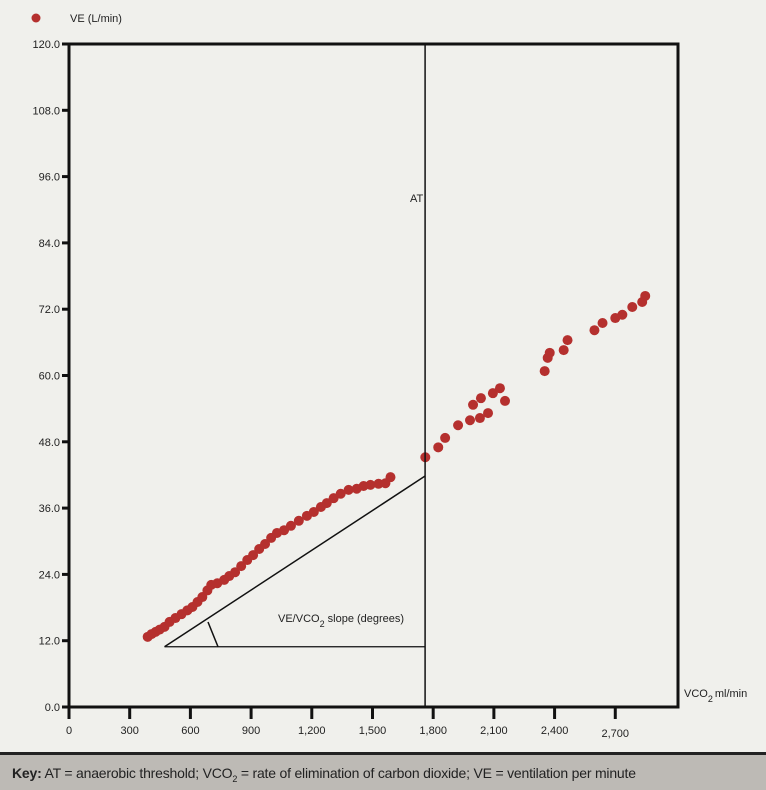  What do you see at coordinates (69, 731) in the screenshot?
I see `x-tick-label: 0` at bounding box center [69, 731].